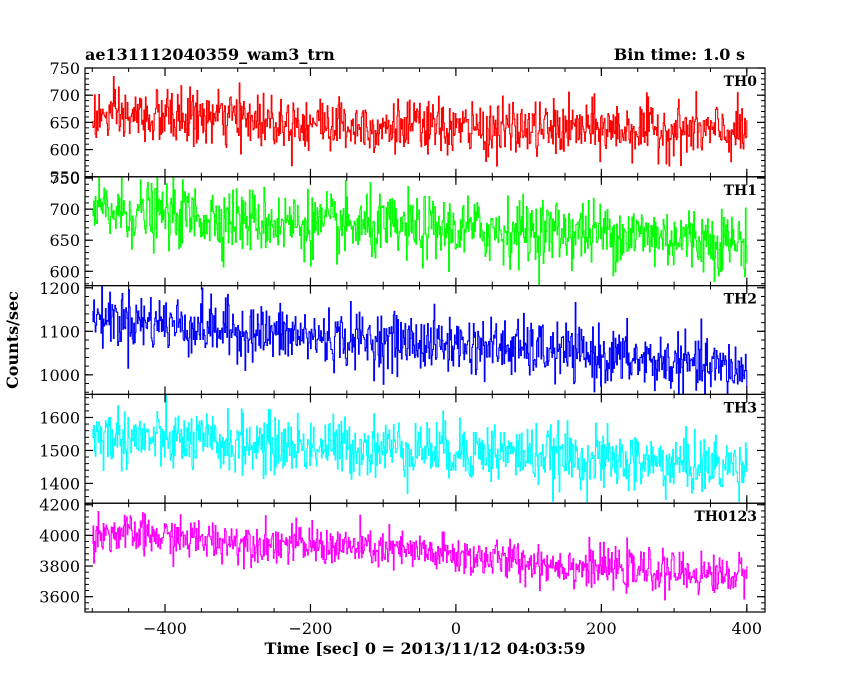 The image size is (850, 680). What do you see at coordinates (12, 340) in the screenshot?
I see `y-axis-label: Counts/sec` at bounding box center [12, 340].